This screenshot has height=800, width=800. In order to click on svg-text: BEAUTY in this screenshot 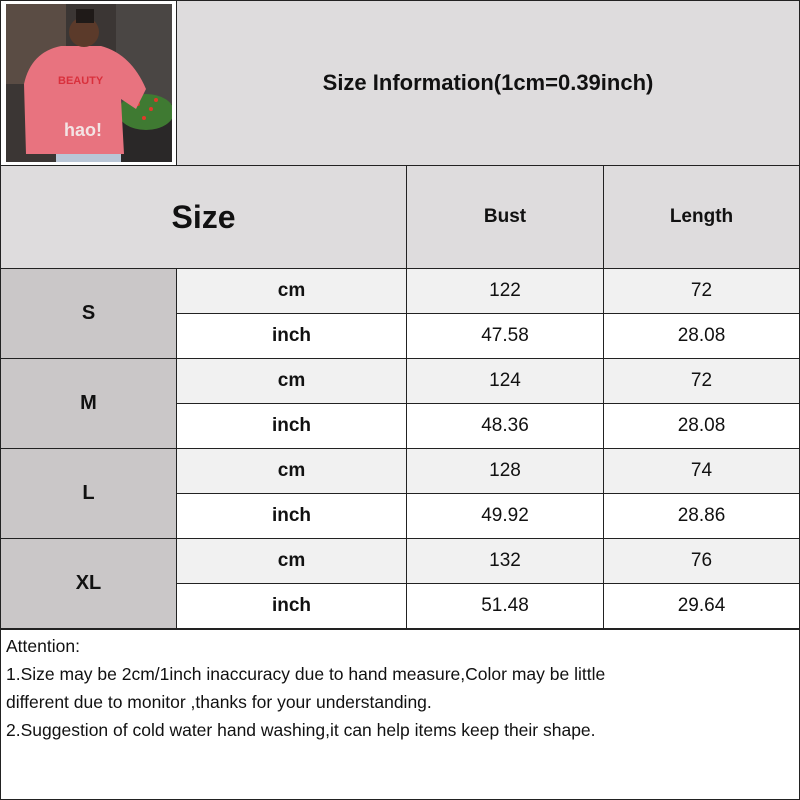, I will do `click(81, 81)`.